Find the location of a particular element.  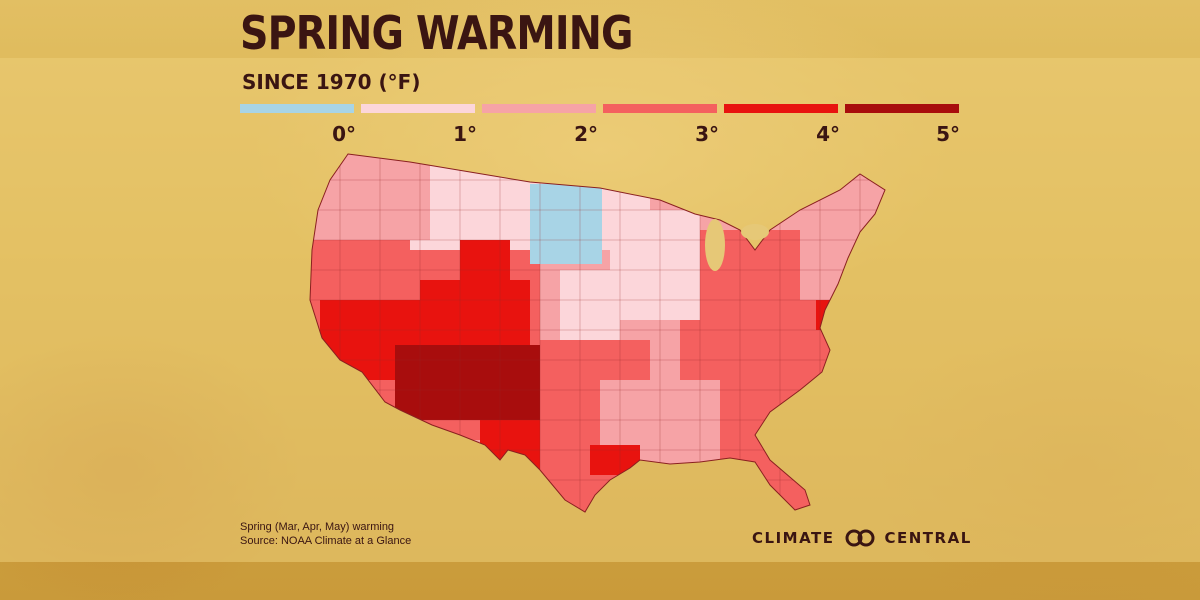

brand-right-text: CENTRAL is located at coordinates (928, 538).